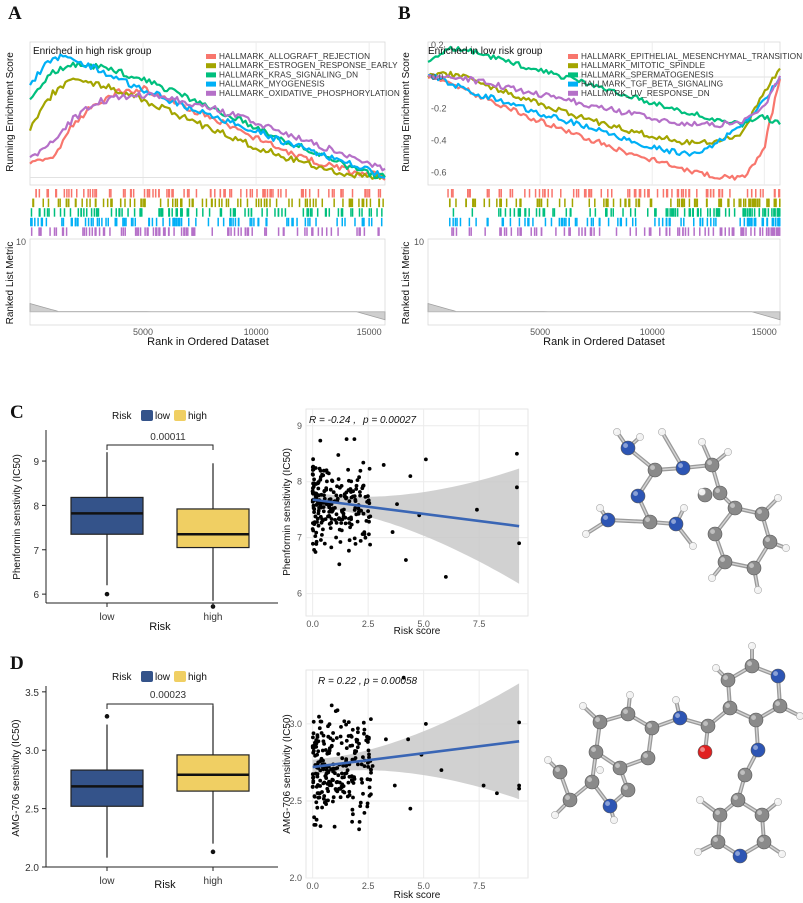  Describe the element at coordinates (256, 332) in the screenshot. I see `gsea-xtick: 10000` at that location.